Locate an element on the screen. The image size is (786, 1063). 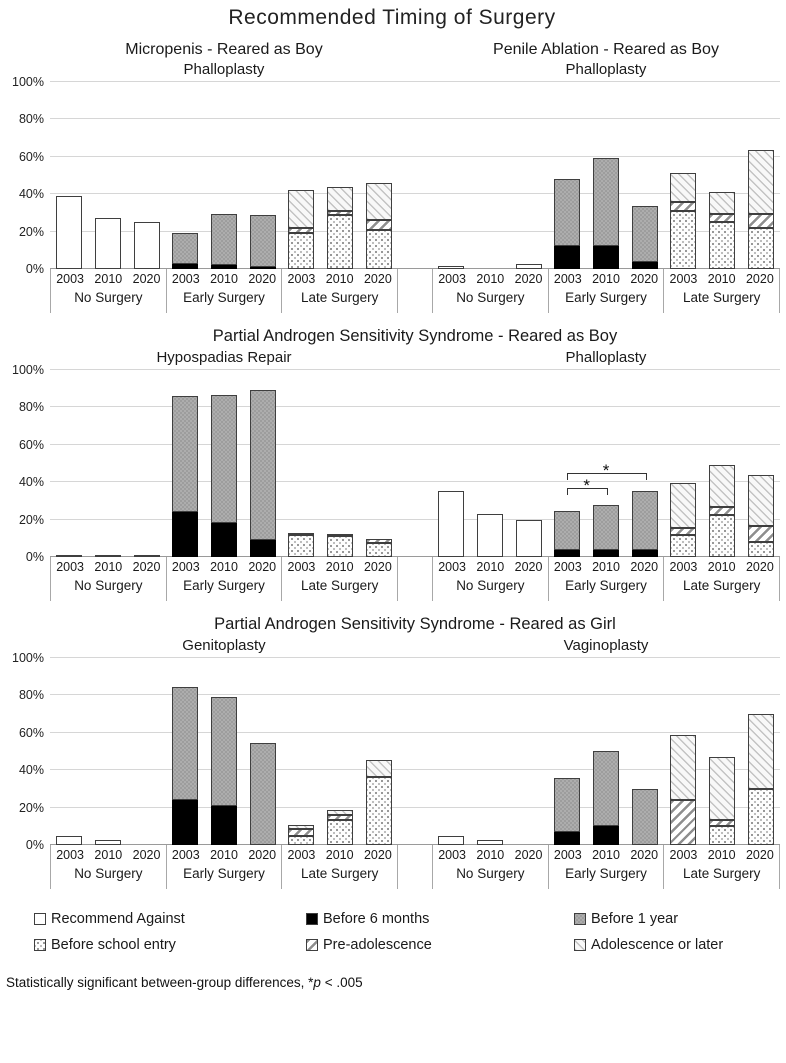
panel-header: Micropenis - Reared as Boy Phalloplasty is located at coordinates (224, 61).